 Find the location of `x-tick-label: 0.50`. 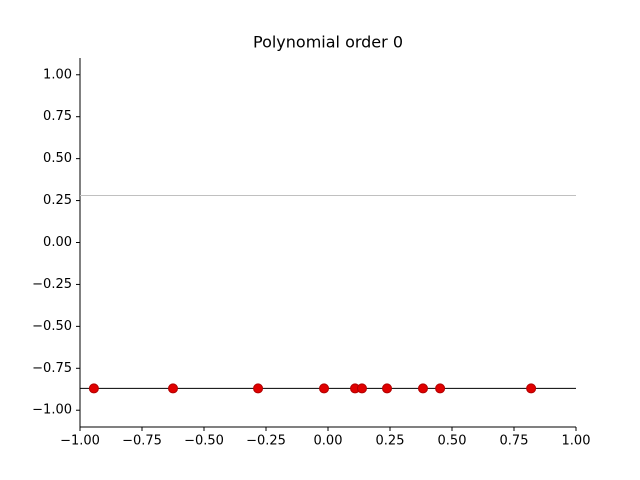

x-tick-label: 0.50 is located at coordinates (452, 441).